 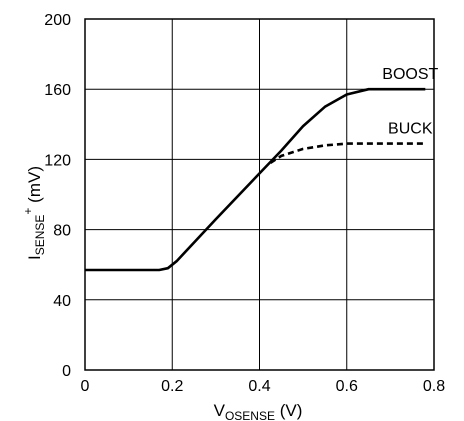 I want to click on x-tick-label: 0.4, so click(x=259, y=386).